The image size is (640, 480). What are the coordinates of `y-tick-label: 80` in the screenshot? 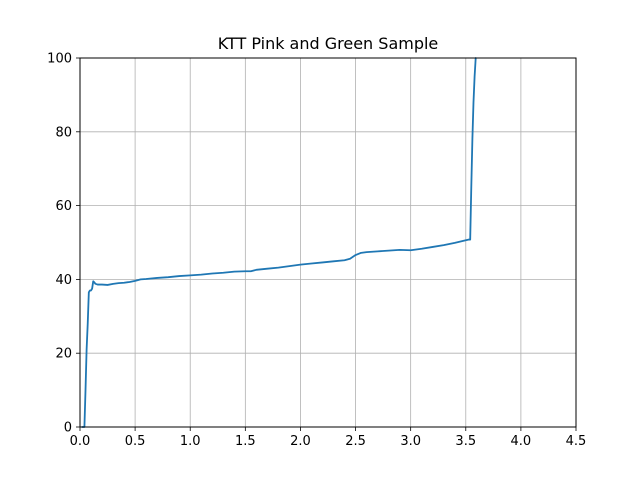 It's located at (63, 132).